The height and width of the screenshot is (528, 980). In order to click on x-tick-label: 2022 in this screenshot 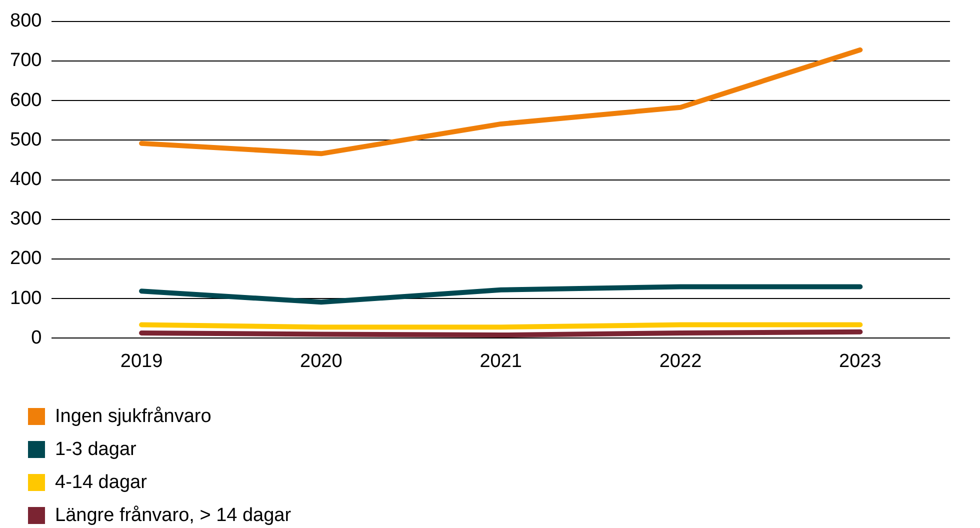, I will do `click(680, 361)`.